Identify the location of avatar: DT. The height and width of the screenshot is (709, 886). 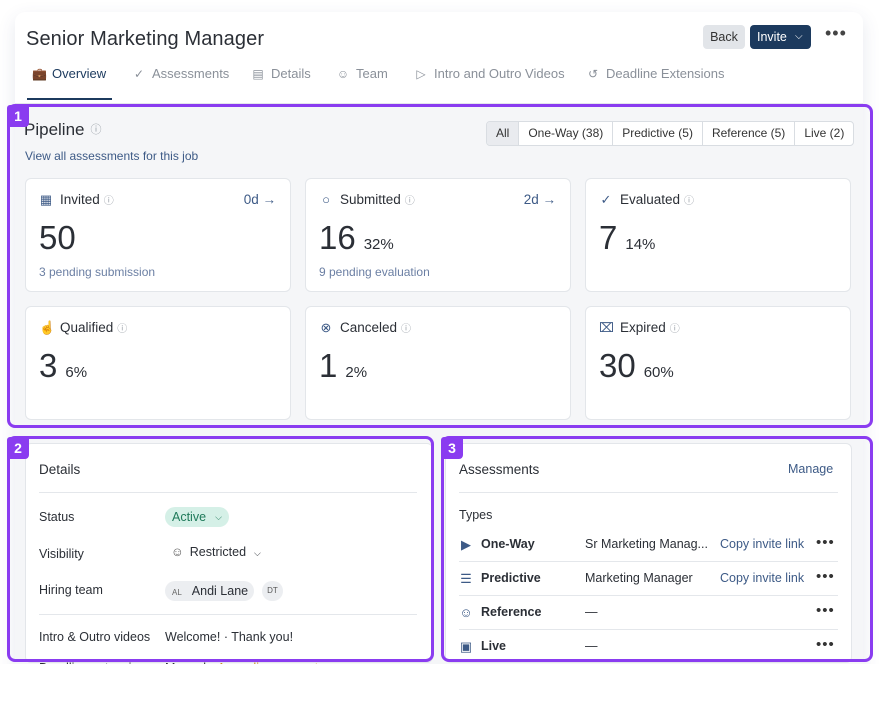
(272, 591).